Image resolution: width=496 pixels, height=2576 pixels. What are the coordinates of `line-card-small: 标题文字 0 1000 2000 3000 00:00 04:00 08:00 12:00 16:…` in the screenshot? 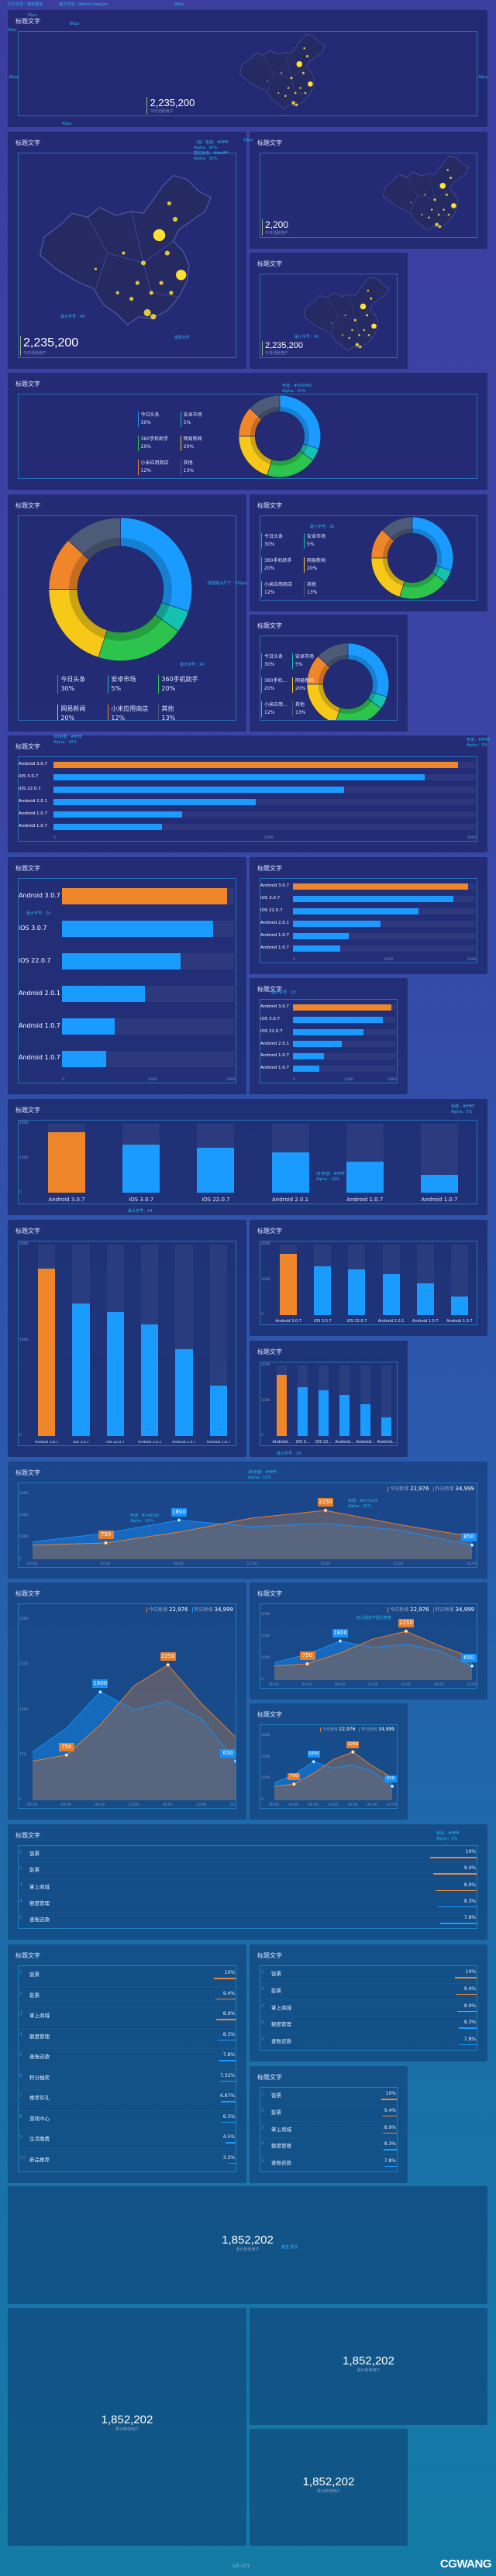 It's located at (329, 1761).